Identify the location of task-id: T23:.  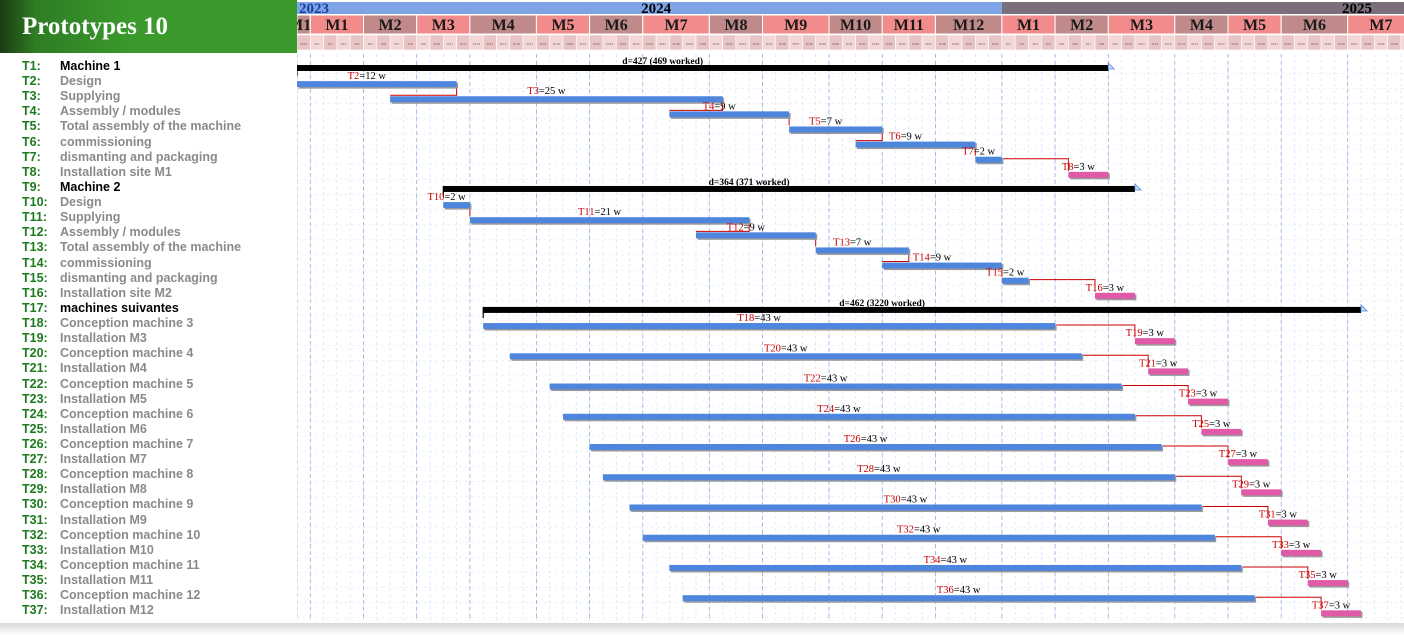
(35, 398).